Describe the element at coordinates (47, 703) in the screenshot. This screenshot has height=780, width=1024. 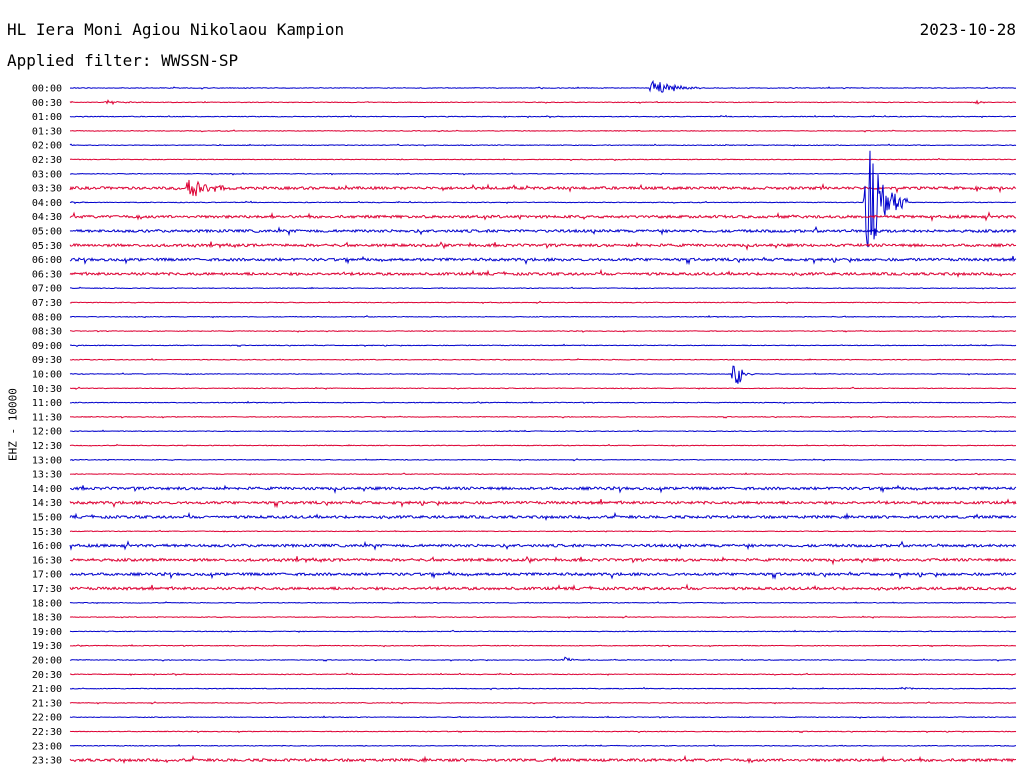
I see `time-tick-label: 21:30` at that location.